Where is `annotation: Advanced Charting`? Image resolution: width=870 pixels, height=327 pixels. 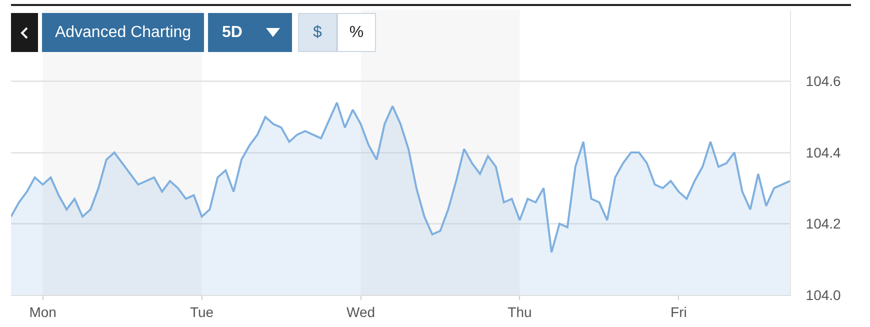
annotation: Advanced Charting is located at coordinates (123, 33).